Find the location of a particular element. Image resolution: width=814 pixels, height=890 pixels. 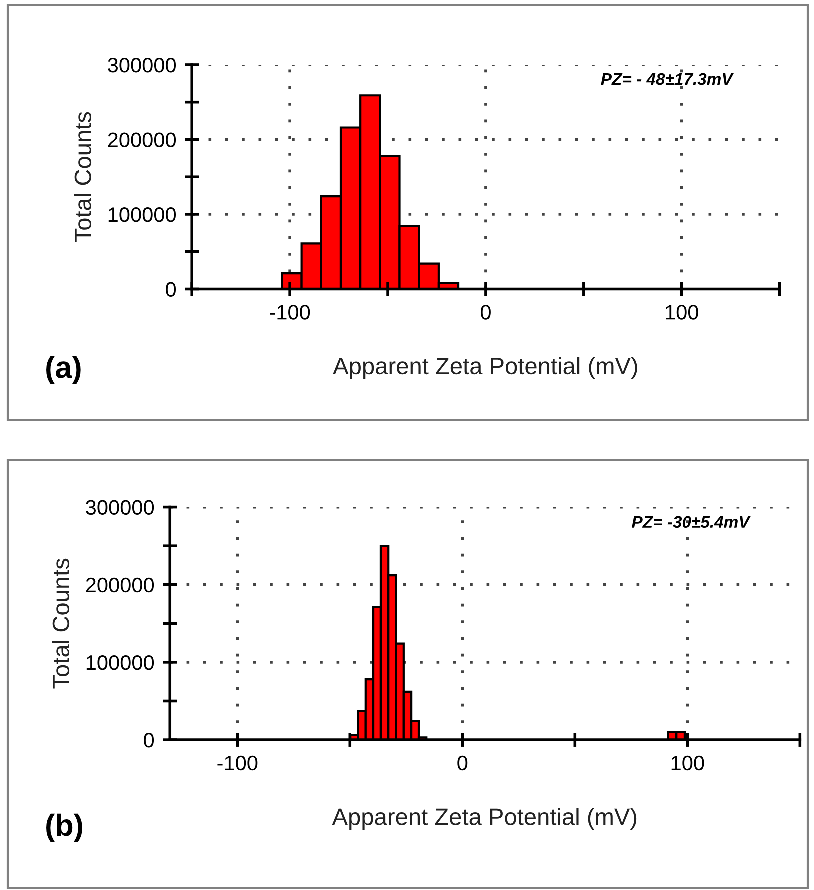

text: (a) is located at coordinates (63, 370).